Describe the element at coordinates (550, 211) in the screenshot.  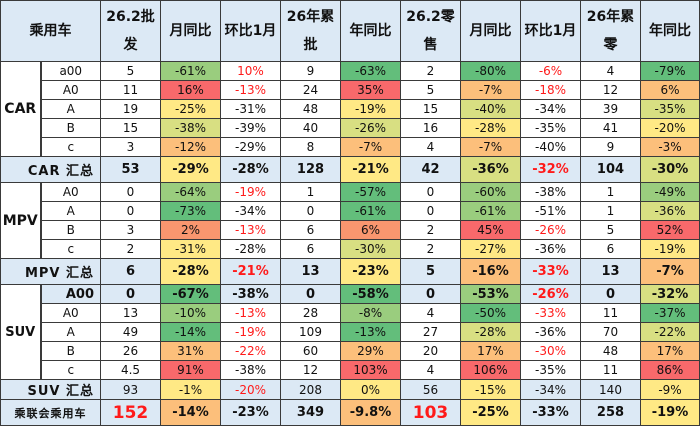
I see `data-cell: -51%` at that location.